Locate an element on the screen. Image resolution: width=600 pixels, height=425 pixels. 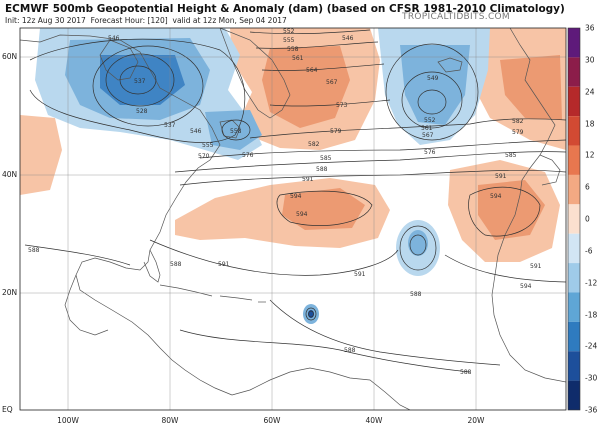
colorbar-tick-label: -36 is located at coordinates (591, 410).